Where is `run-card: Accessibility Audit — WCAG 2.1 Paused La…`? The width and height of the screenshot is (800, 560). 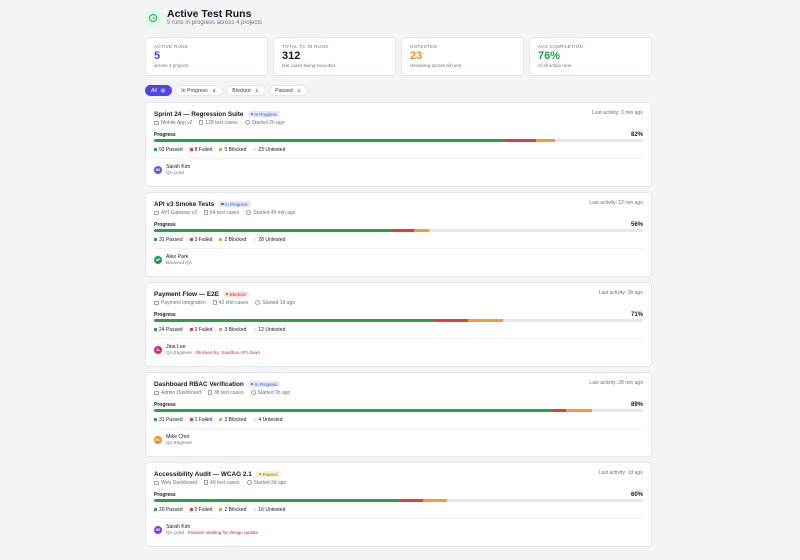 run-card: Accessibility Audit — WCAG 2.1 Paused La… is located at coordinates (398, 504).